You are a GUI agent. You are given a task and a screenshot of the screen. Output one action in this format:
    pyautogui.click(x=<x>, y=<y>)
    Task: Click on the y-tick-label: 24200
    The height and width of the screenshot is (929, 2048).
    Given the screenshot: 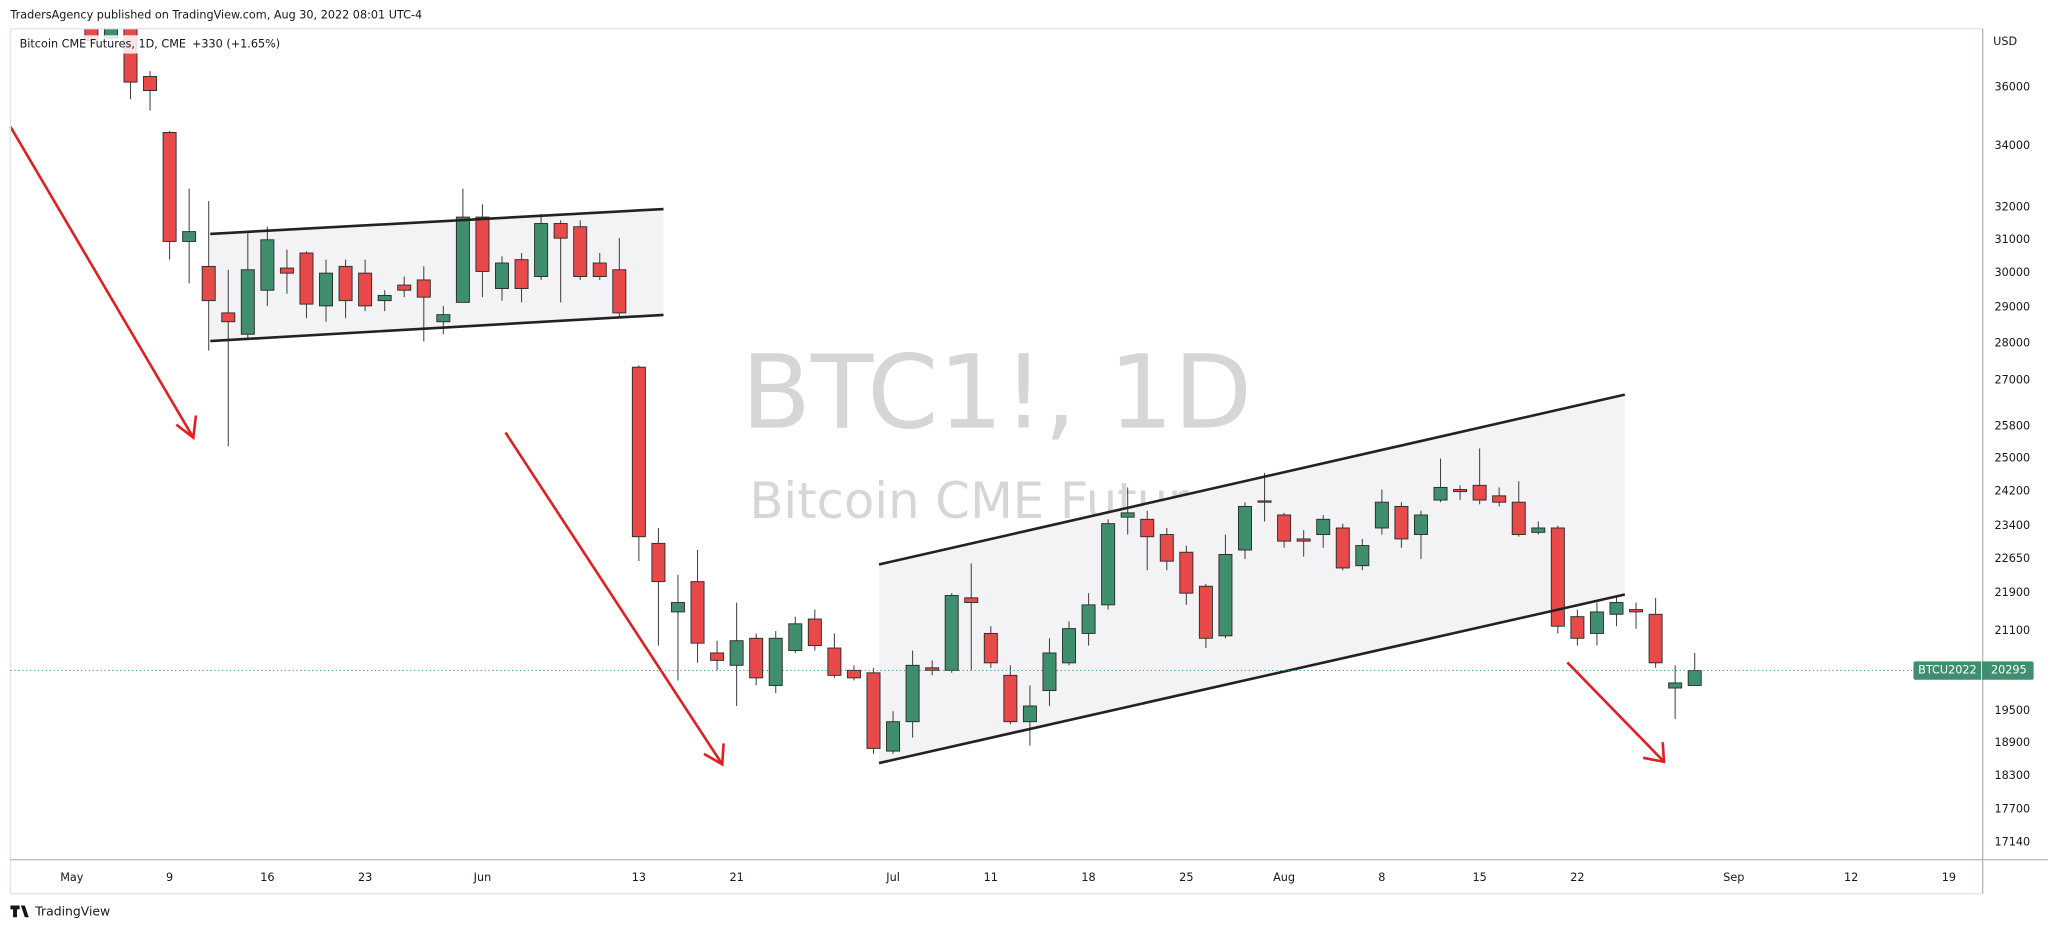 What is the action you would take?
    pyautogui.click(x=2012, y=491)
    